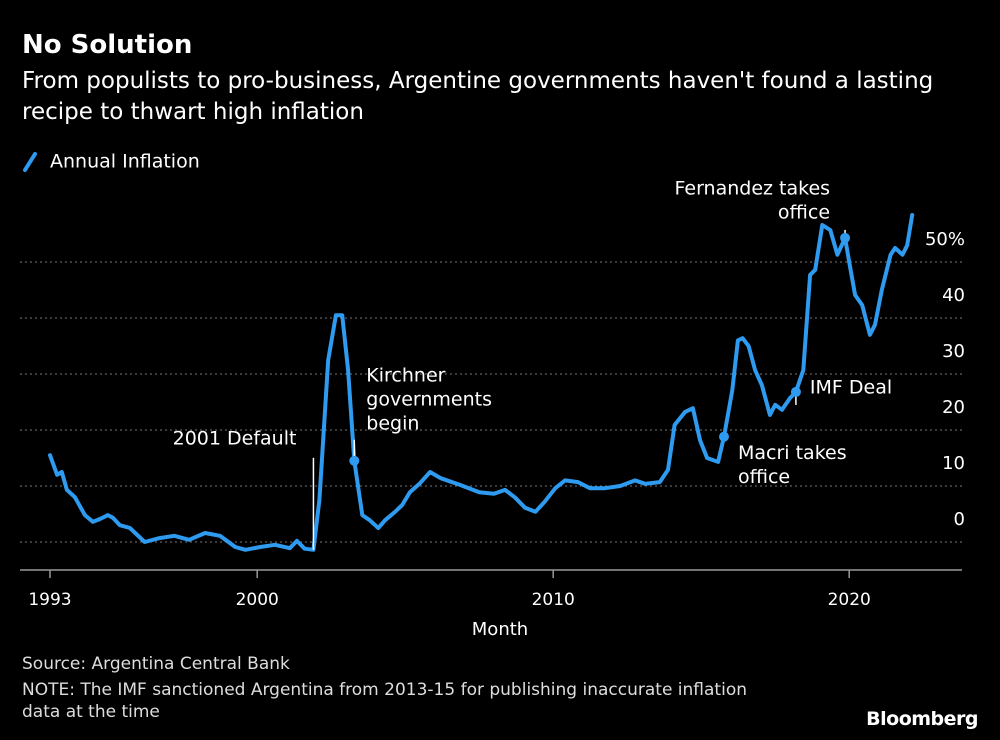 Image resolution: width=1000 pixels, height=740 pixels. Describe the element at coordinates (500, 629) in the screenshot. I see `x-axis-label: Month` at that location.